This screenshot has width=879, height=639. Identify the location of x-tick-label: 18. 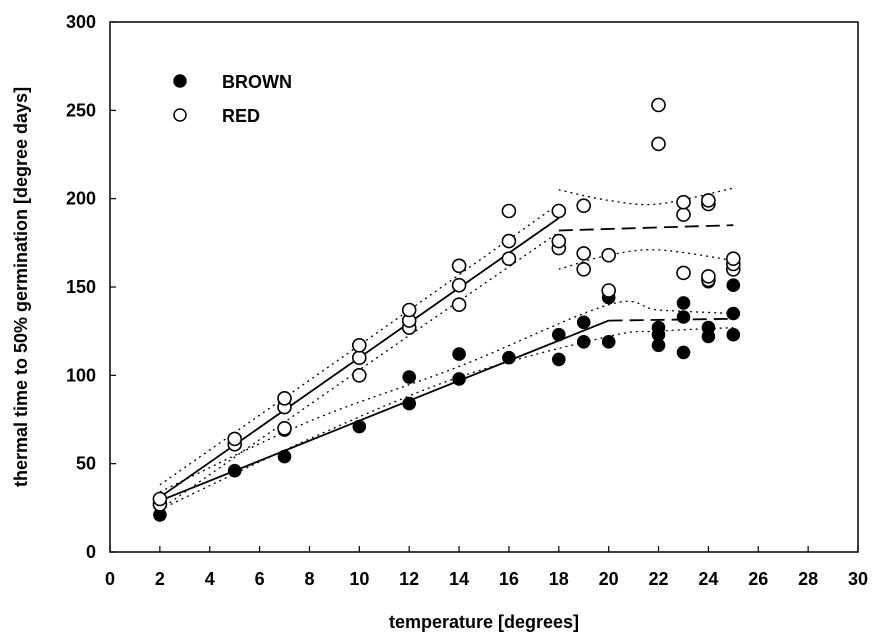
(559, 579).